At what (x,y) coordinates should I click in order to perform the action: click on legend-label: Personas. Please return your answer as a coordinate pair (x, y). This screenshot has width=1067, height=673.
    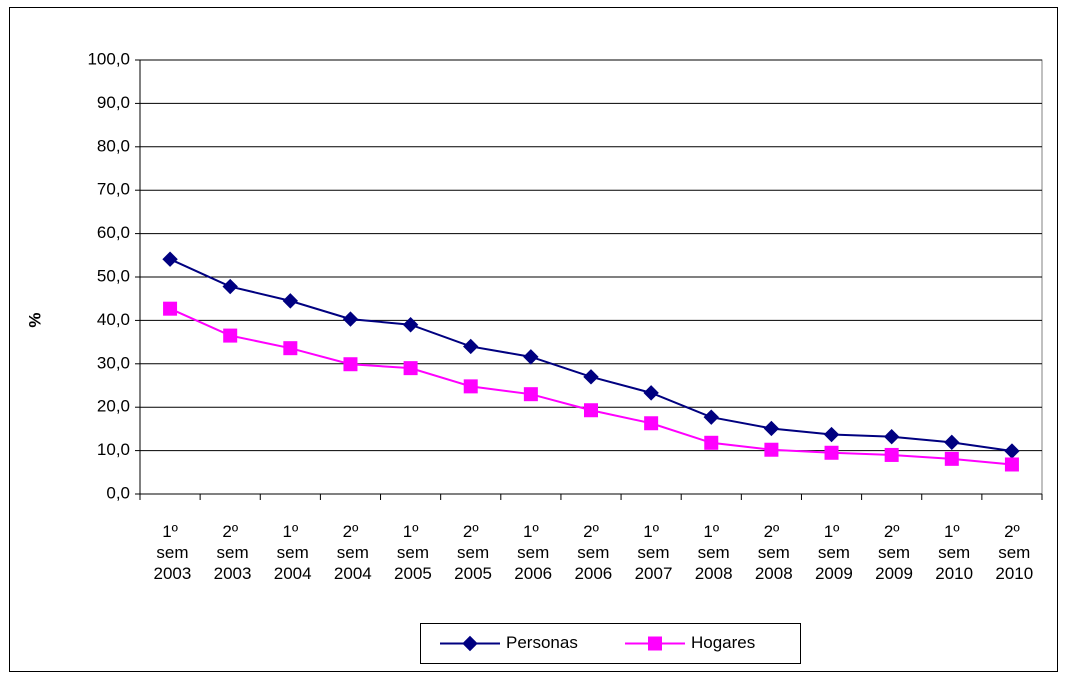
    Looking at the image, I should click on (542, 642).